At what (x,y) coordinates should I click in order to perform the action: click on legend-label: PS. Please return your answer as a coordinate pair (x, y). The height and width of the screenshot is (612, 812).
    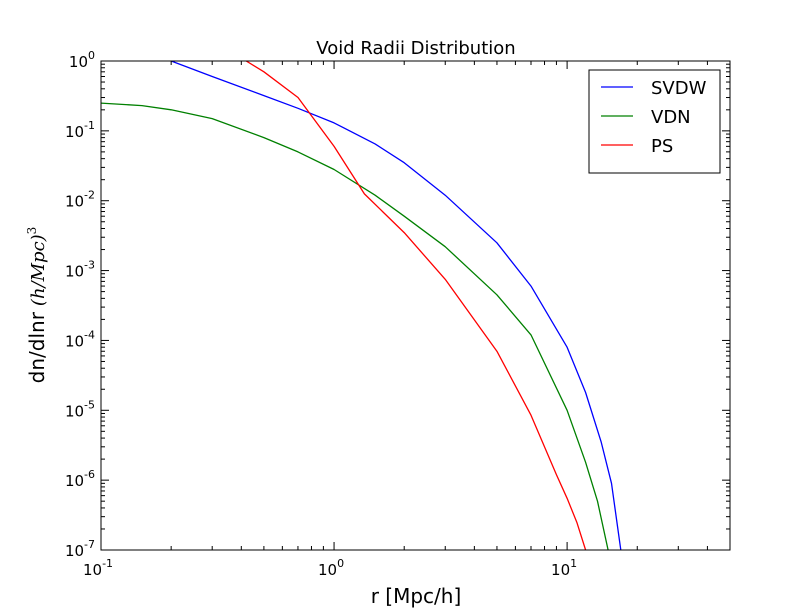
    Looking at the image, I should click on (662, 146).